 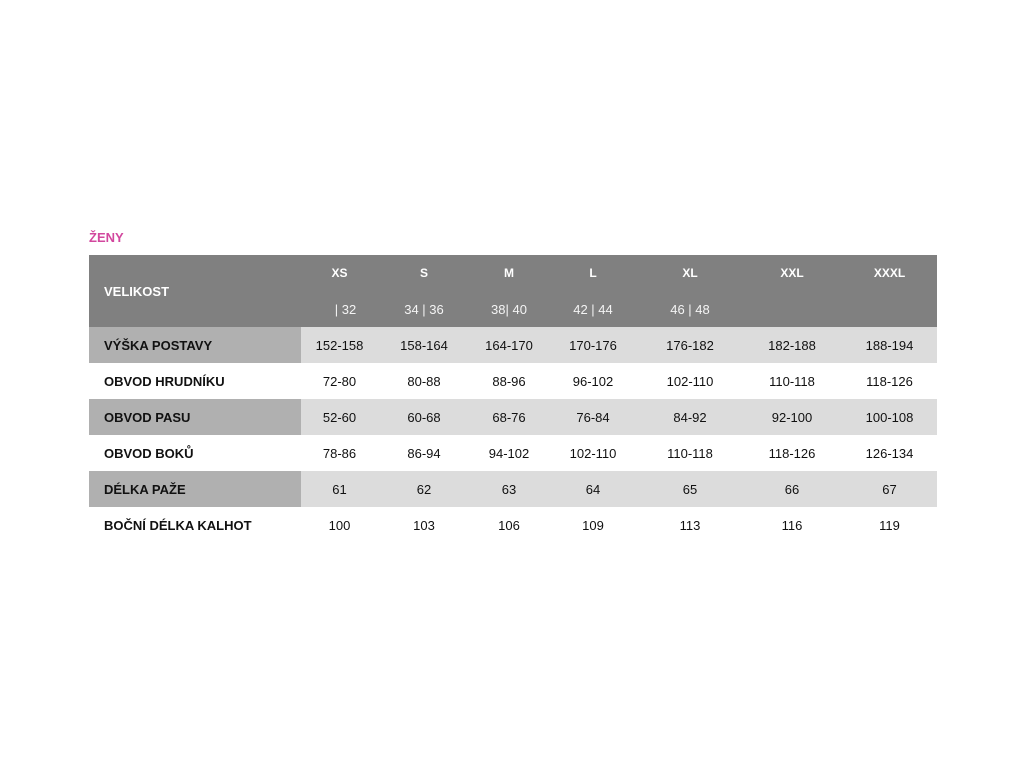 What do you see at coordinates (690, 525) in the screenshot?
I see `table-cell: 113` at bounding box center [690, 525].